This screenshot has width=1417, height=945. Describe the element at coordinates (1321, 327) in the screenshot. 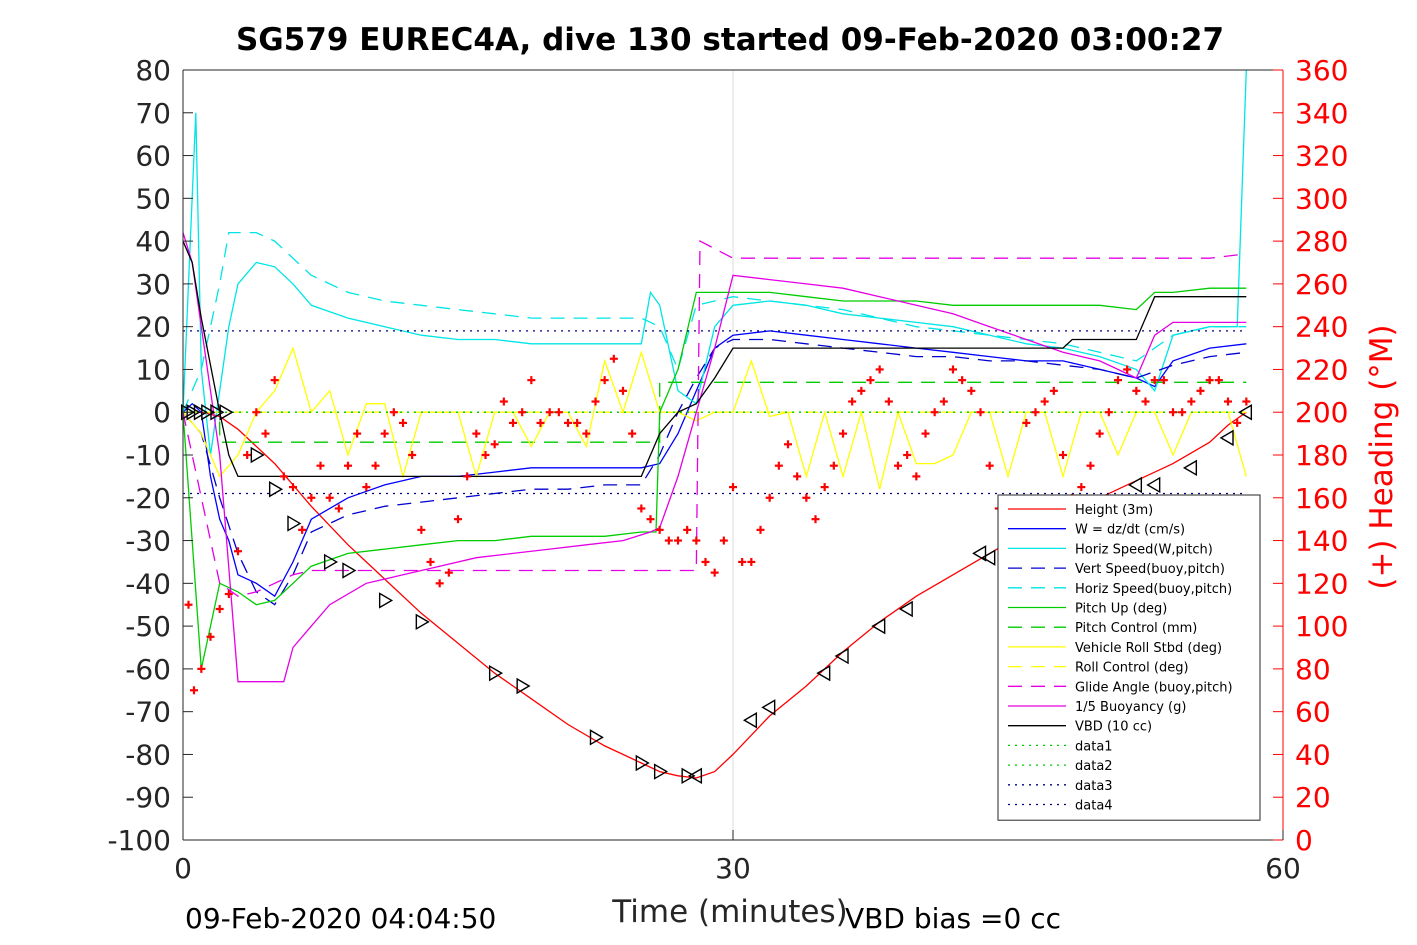

I see `right-tick-label: 240` at that location.